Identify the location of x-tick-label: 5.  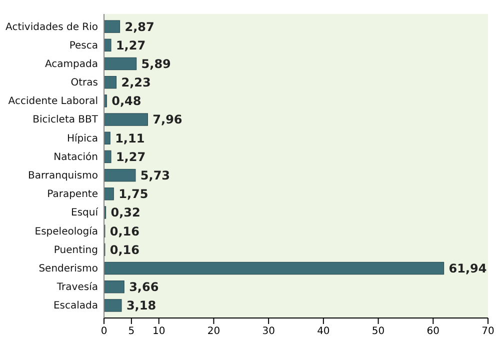
(131, 332).